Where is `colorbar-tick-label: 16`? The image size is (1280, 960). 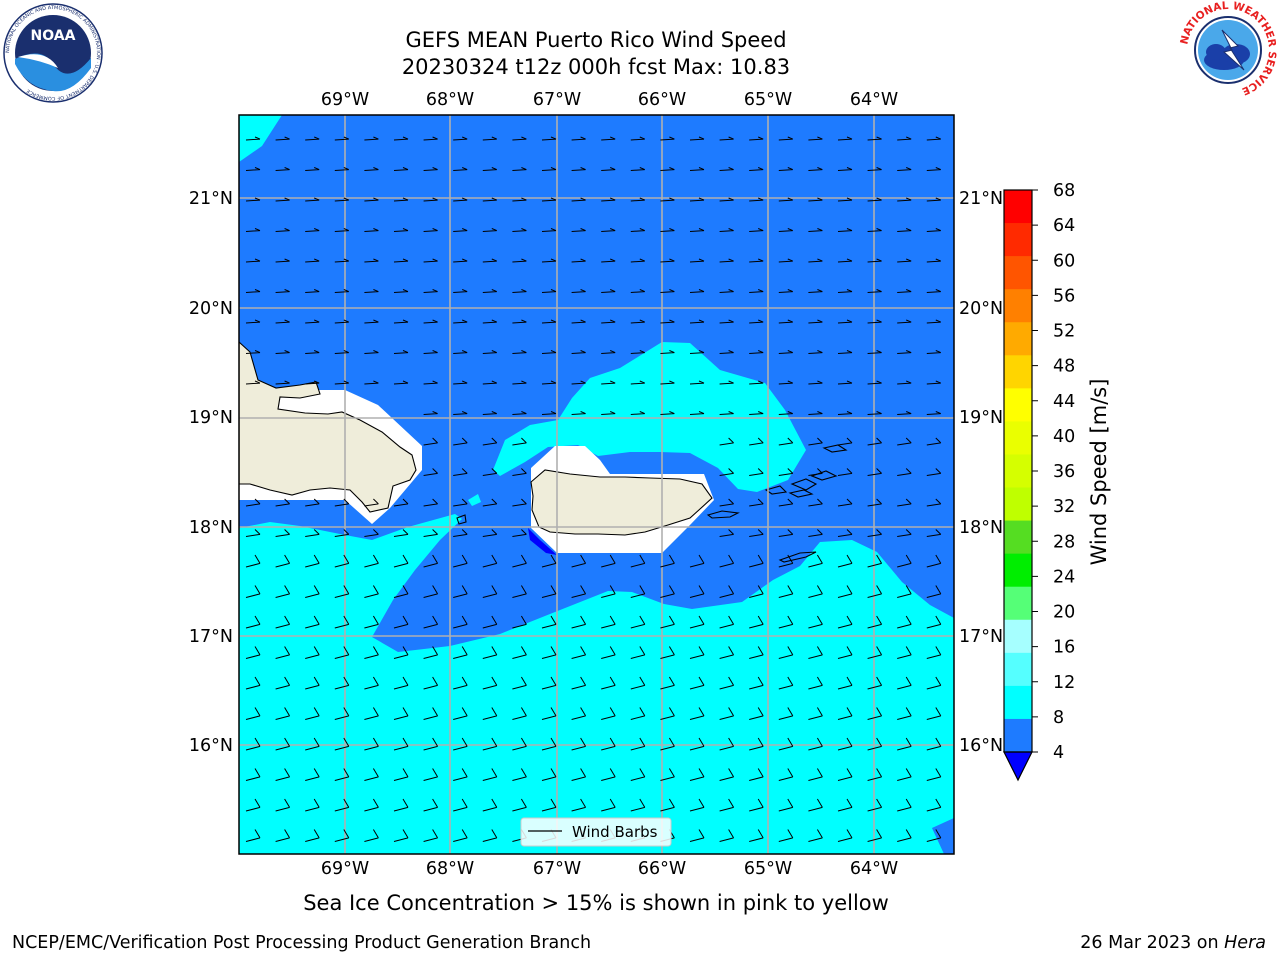
colorbar-tick-label: 16 is located at coordinates (1064, 648).